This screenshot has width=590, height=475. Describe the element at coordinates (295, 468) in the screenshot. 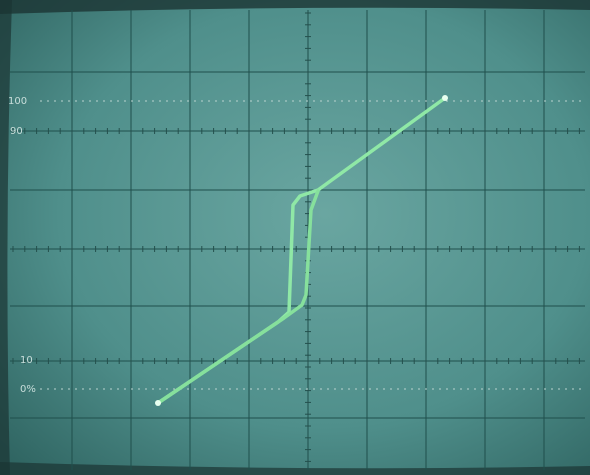

I see `bezel-bottom` at that location.